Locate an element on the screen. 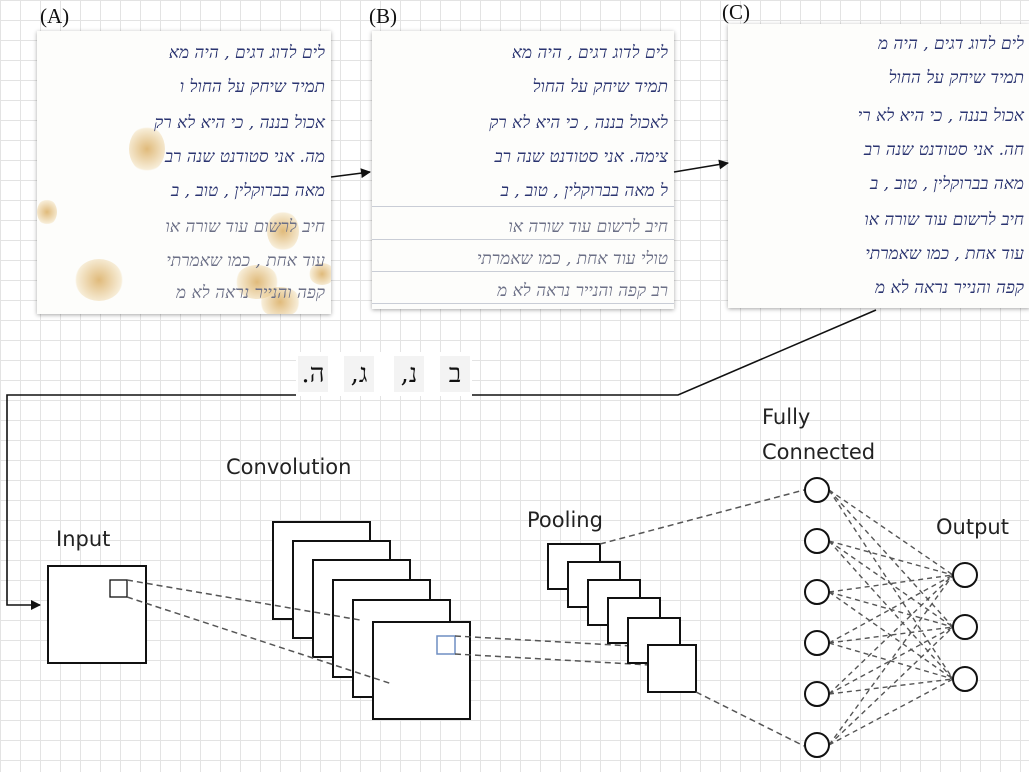  arrow-characters-to-input is located at coordinates (151, 502).